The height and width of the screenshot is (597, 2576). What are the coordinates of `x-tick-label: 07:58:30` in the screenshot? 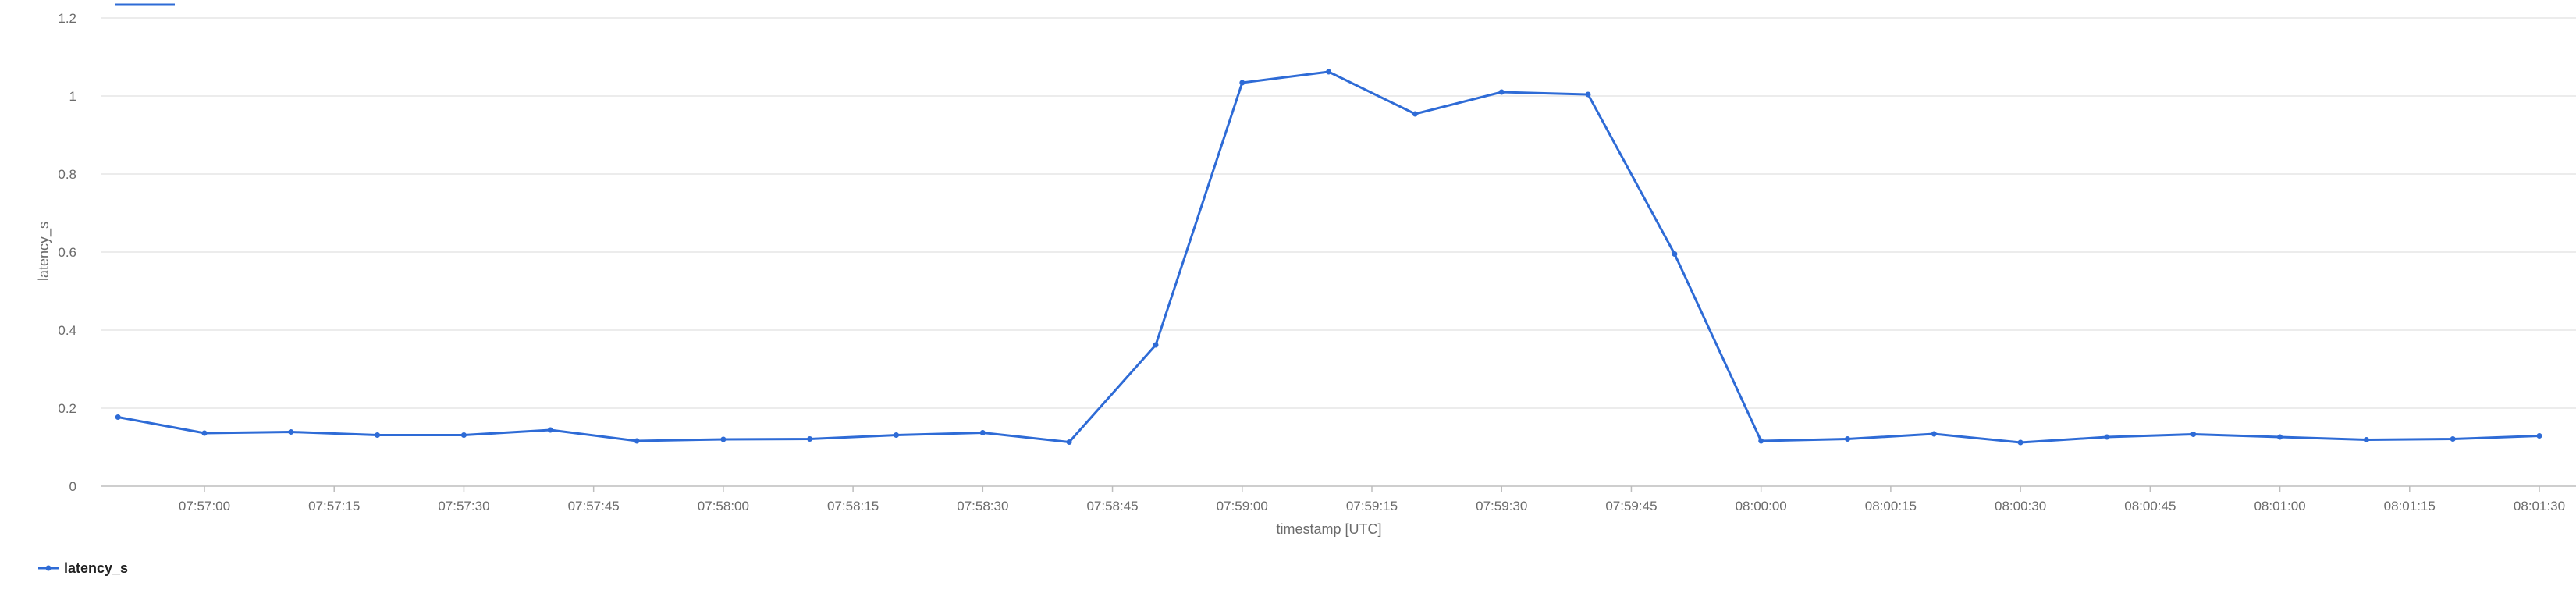 It's located at (983, 506).